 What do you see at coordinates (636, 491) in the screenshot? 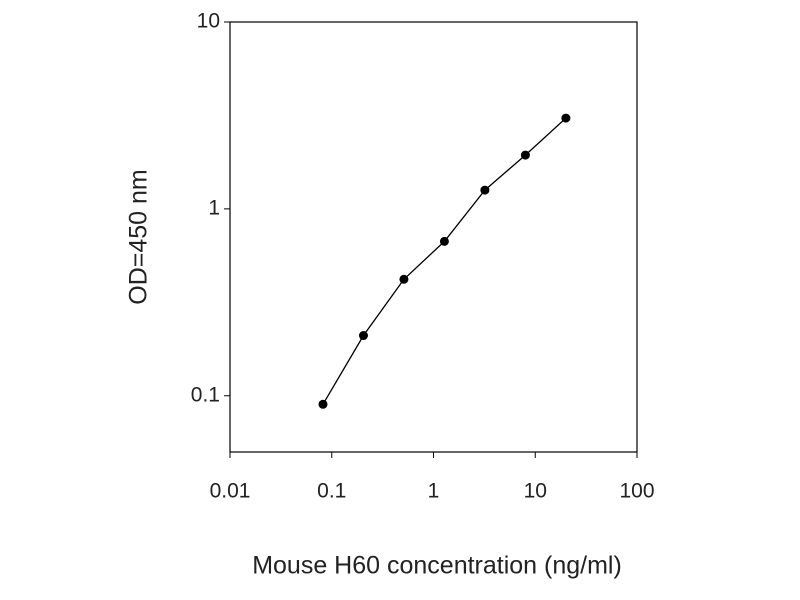
I see `x-tick-label: 100` at bounding box center [636, 491].